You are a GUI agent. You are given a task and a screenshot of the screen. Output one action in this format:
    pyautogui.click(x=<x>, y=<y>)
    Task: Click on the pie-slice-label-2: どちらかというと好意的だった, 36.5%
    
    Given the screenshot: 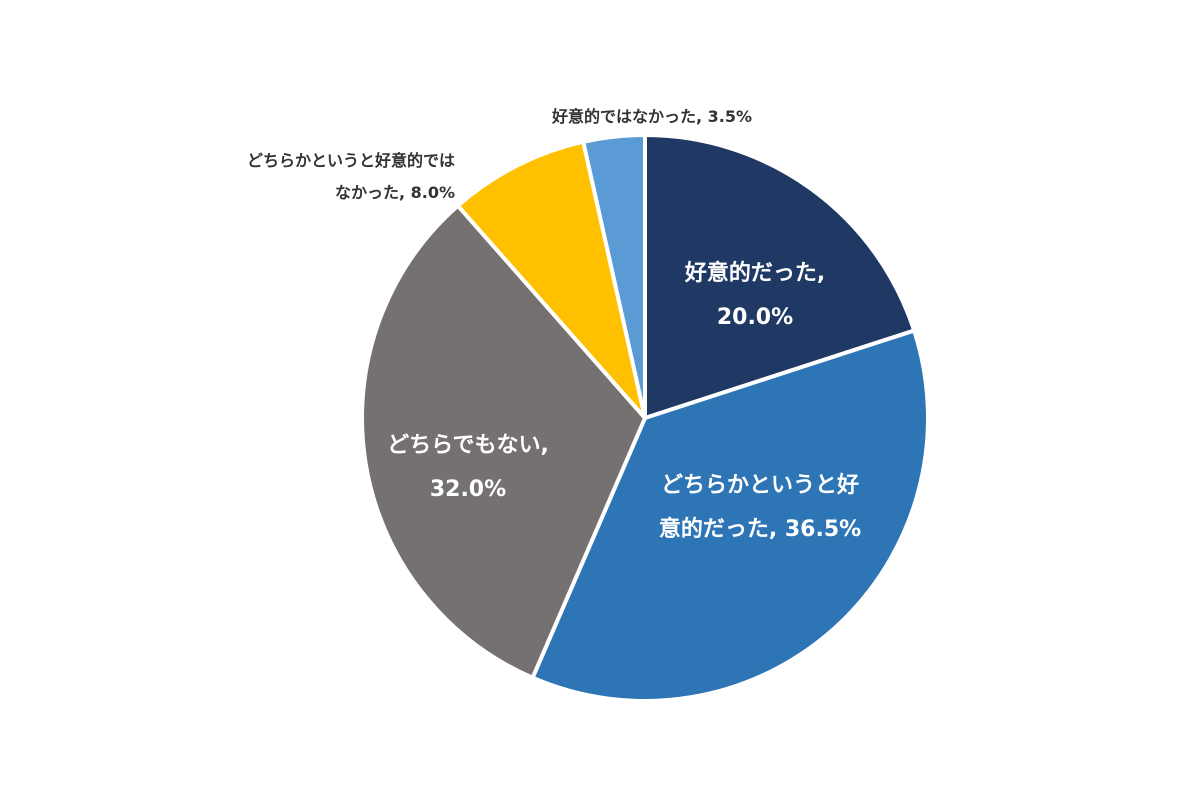 What is the action you would take?
    pyautogui.click(x=760, y=507)
    